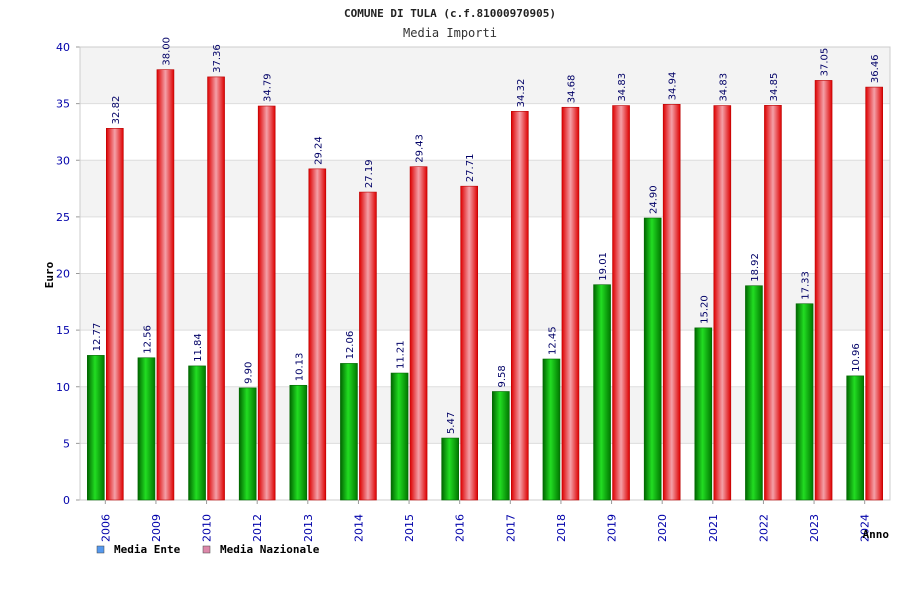 This screenshot has width=900, height=600. Describe the element at coordinates (49, 274) in the screenshot. I see `y-axis-label: Euro` at that location.